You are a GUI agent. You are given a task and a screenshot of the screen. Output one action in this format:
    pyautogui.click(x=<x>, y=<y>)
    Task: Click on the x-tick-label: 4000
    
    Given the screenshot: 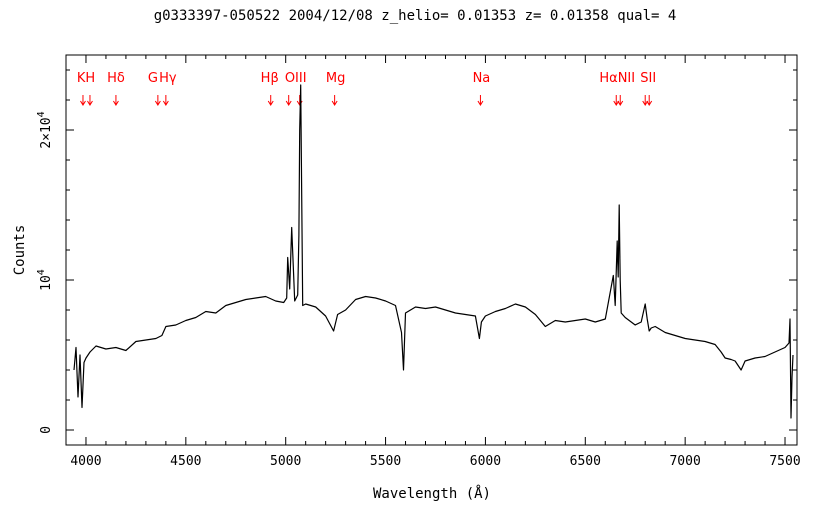 What is the action you would take?
    pyautogui.click(x=85, y=461)
    